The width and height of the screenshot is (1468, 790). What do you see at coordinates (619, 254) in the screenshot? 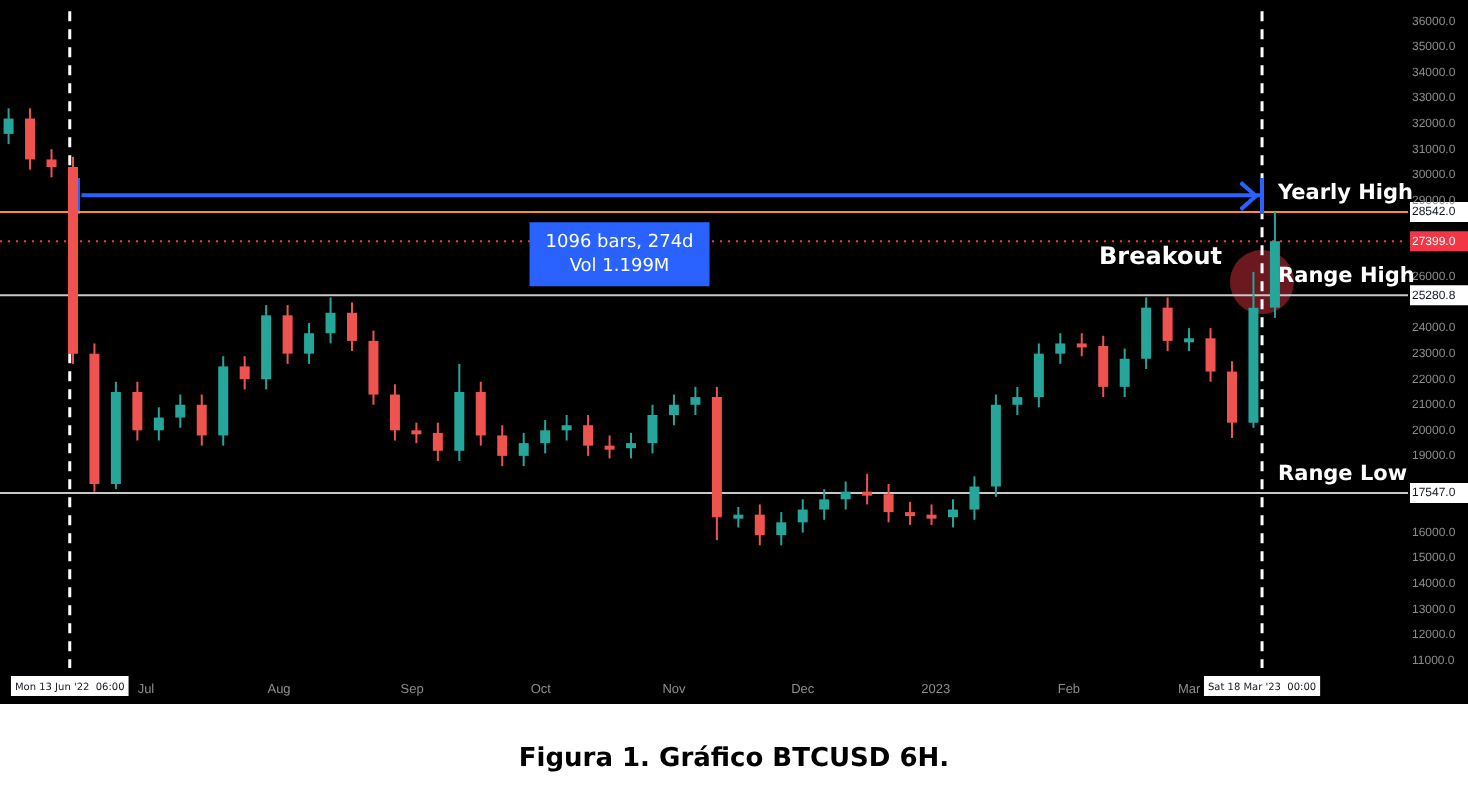
I see `annotation: 1096 bars, 274d Vol 1.199M` at bounding box center [619, 254].